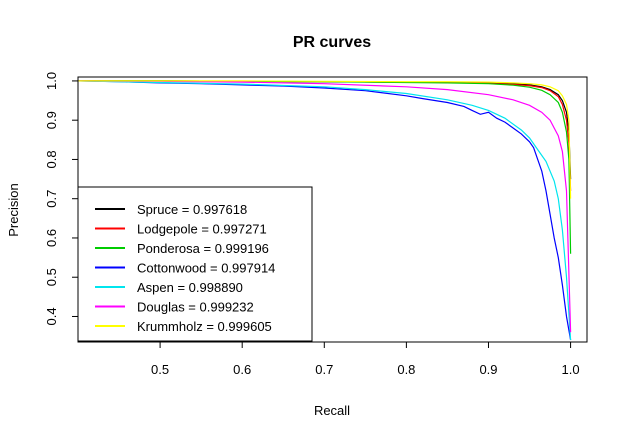  What do you see at coordinates (203, 248) in the screenshot?
I see `legend-label-ponderosa: Ponderosa = 0.999196` at bounding box center [203, 248].